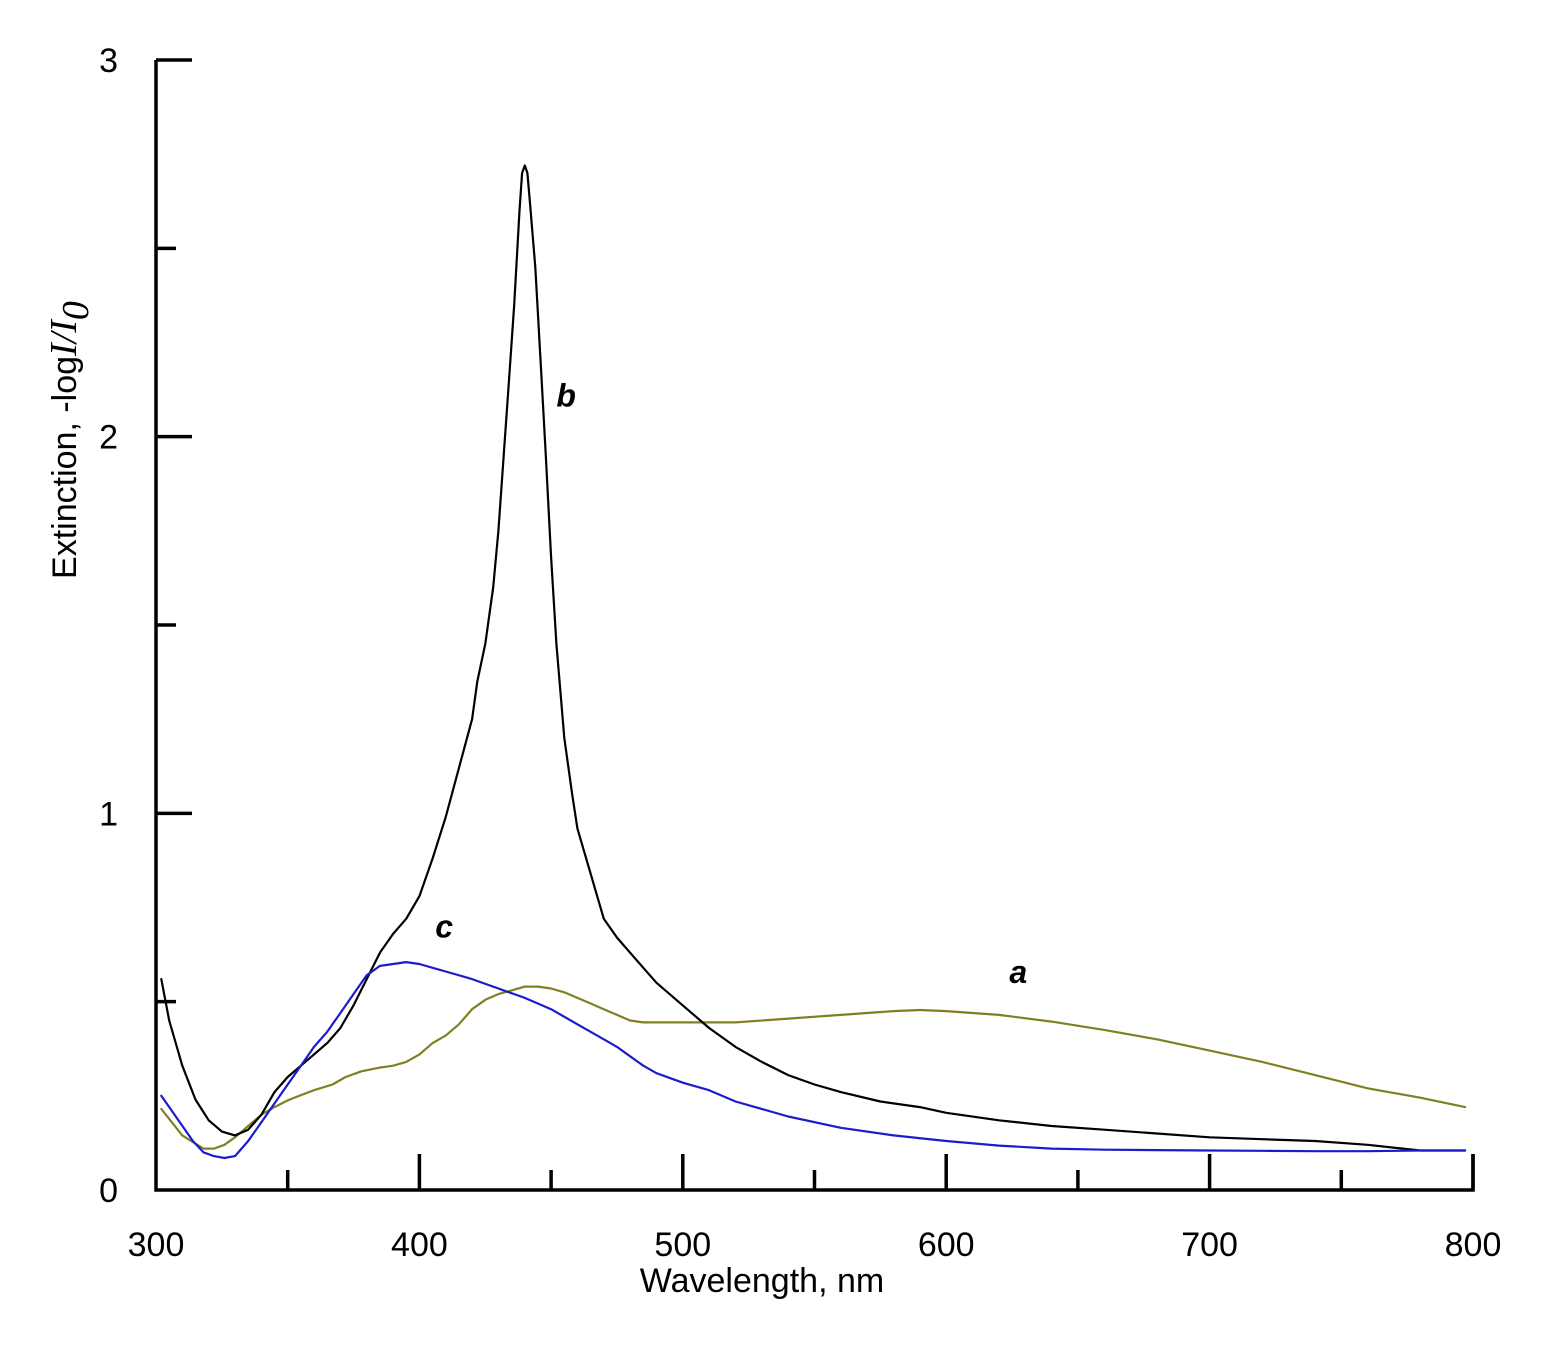 This screenshot has height=1364, width=1559. I want to click on svg-text: Extinction, -logI/I0, so click(70, 440).